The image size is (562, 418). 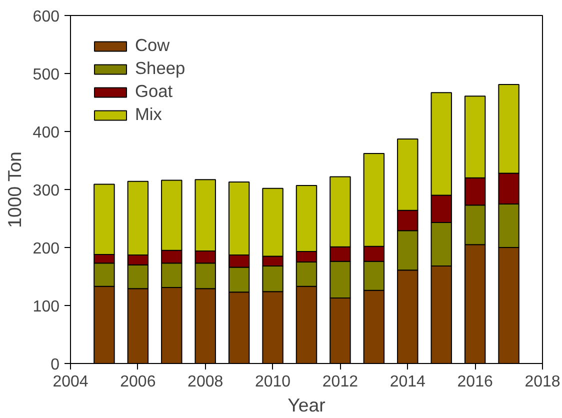 What do you see at coordinates (46, 133) in the screenshot?
I see `y-tick-label: 400` at bounding box center [46, 133].